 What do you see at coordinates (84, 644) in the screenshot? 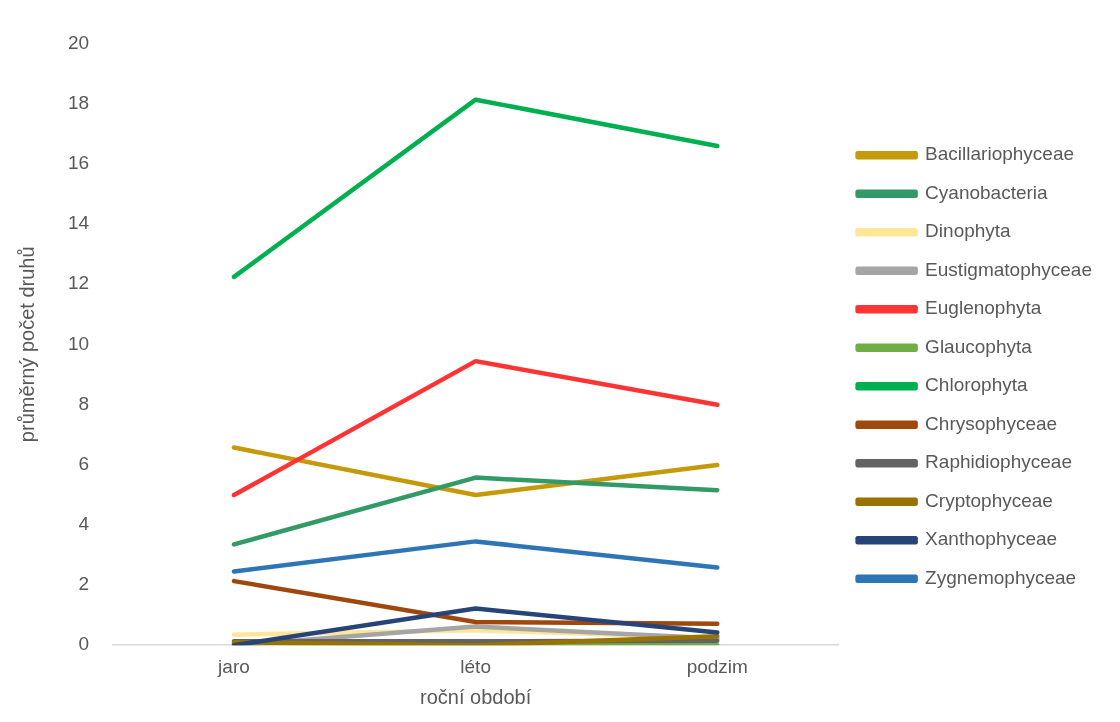
I see `y-tick-label: 0` at bounding box center [84, 644].